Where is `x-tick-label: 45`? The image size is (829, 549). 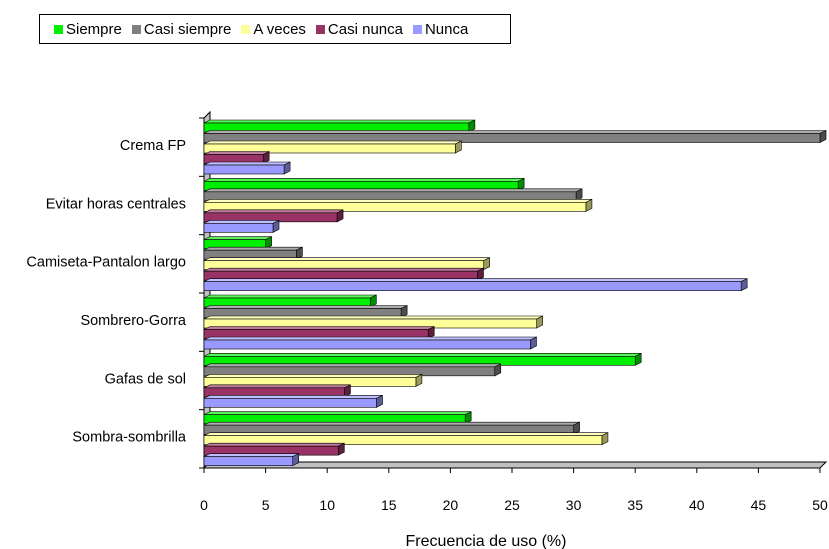
x-tick-label: 45 is located at coordinates (759, 505).